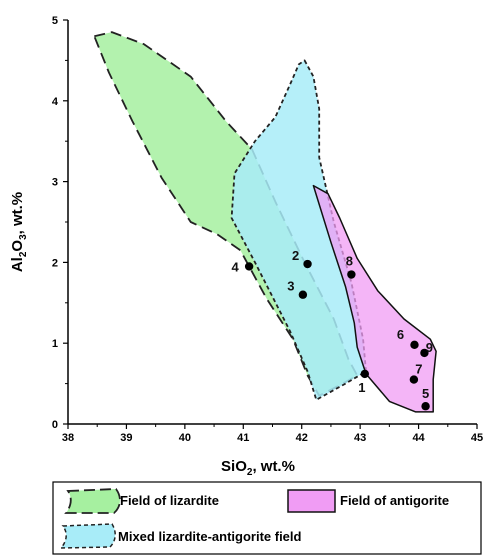  What do you see at coordinates (425, 393) in the screenshot?
I see `sample-label-5: 5` at bounding box center [425, 393].